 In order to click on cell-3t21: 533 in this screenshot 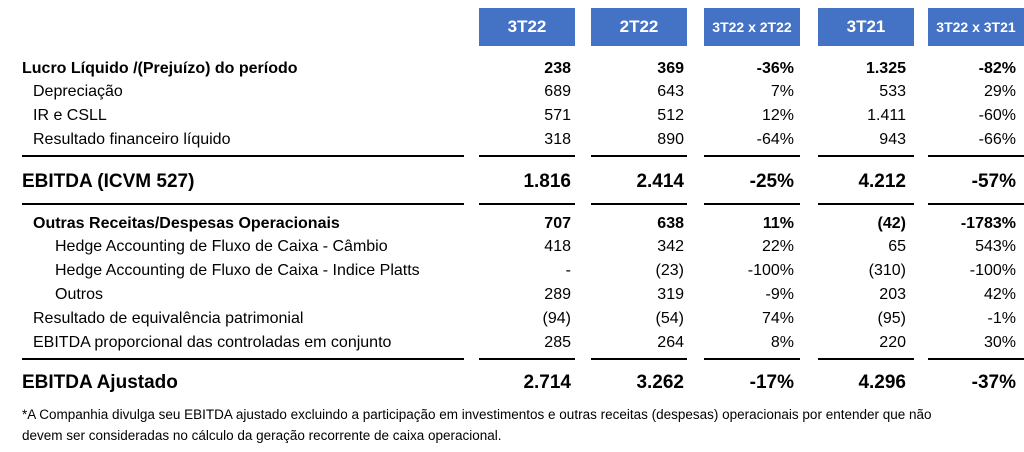, I will do `click(892, 91)`.